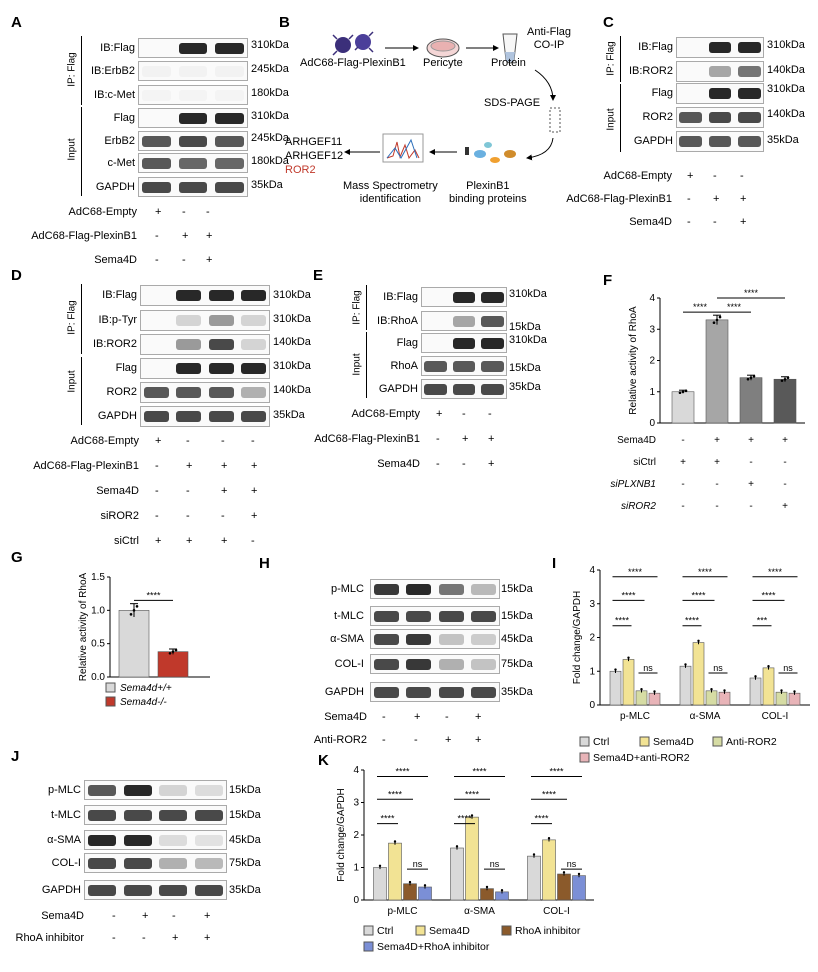 This screenshot has height=972, width=818. I want to click on panel-e-condition-label: AdC68-Empty, so click(385, 414).